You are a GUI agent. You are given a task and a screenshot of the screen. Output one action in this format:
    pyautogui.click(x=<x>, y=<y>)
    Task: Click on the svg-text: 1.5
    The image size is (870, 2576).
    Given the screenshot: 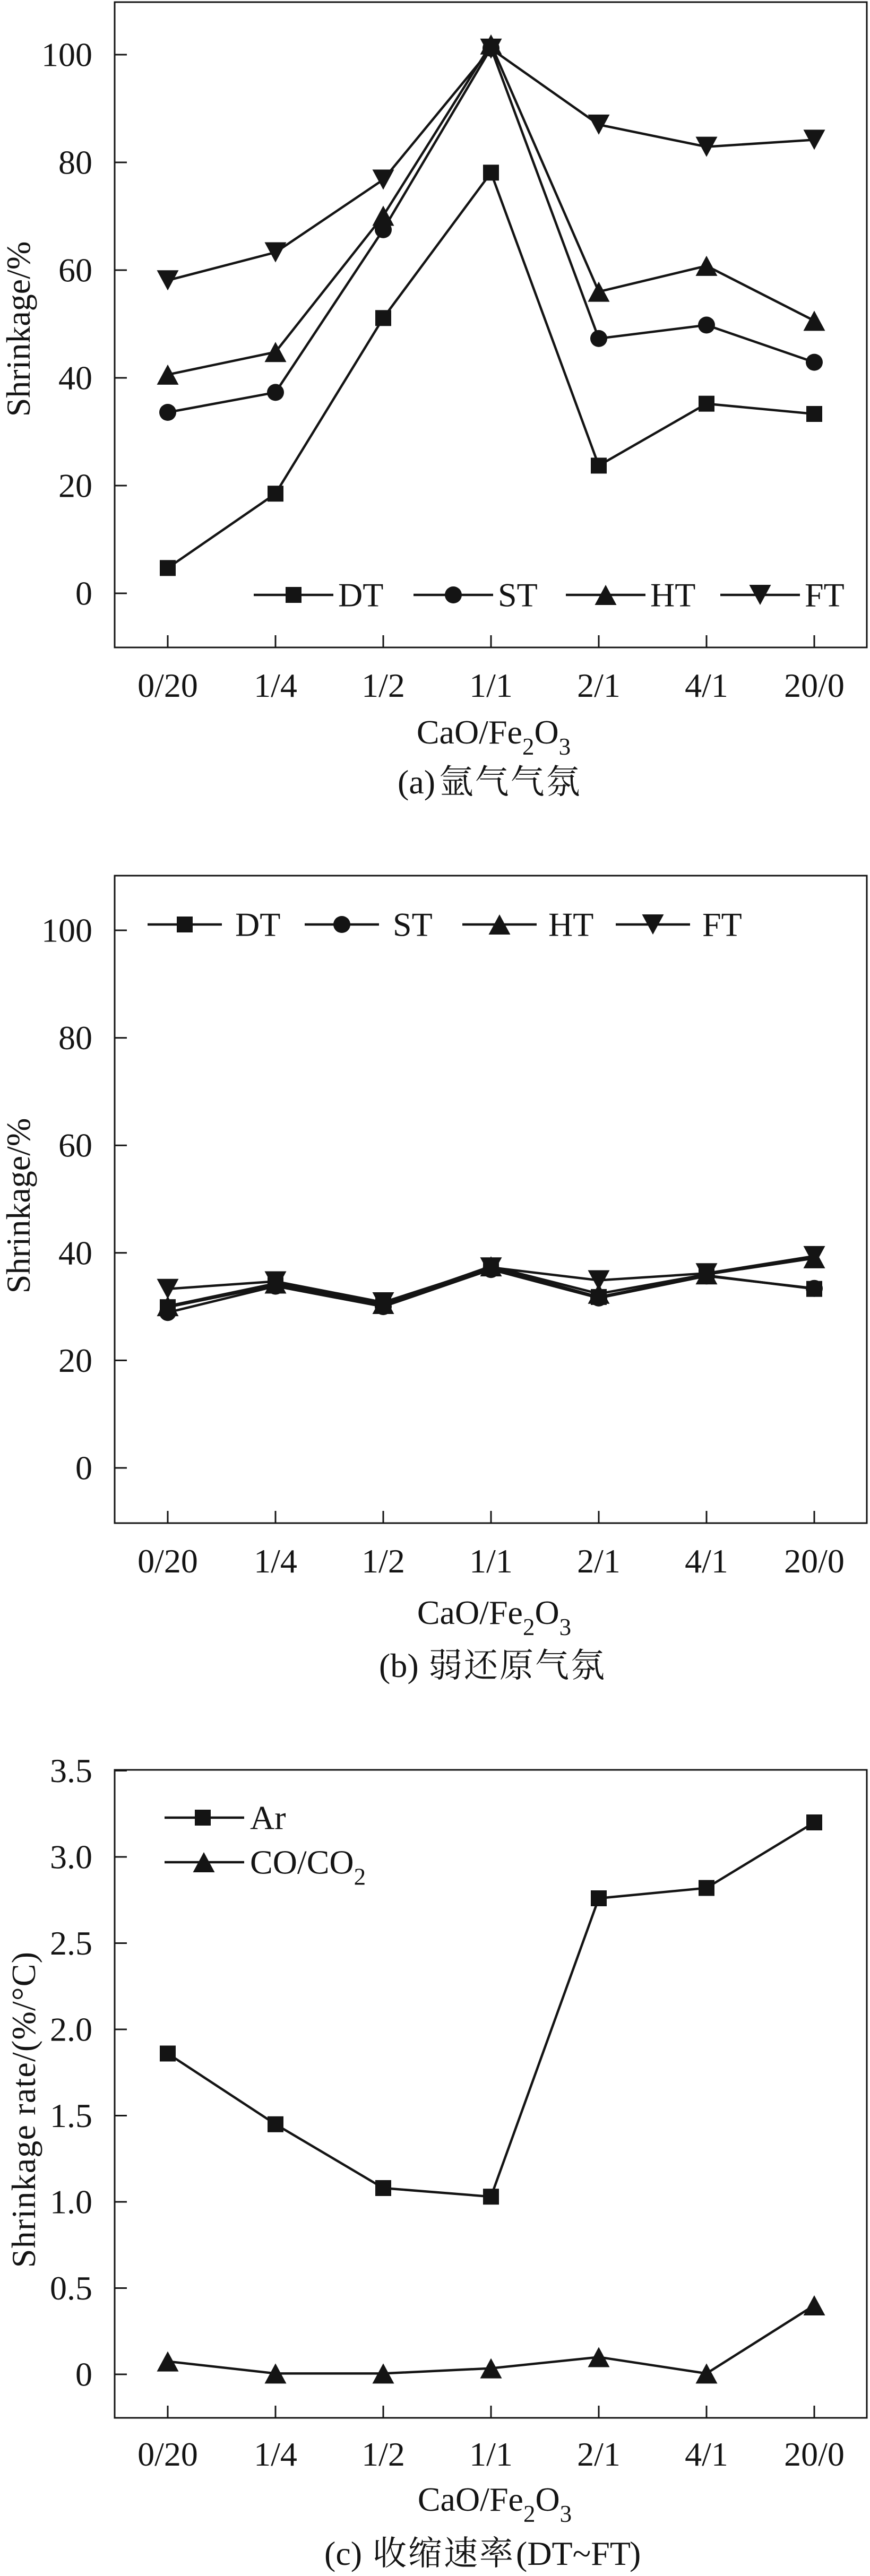 What is the action you would take?
    pyautogui.click(x=71, y=2115)
    